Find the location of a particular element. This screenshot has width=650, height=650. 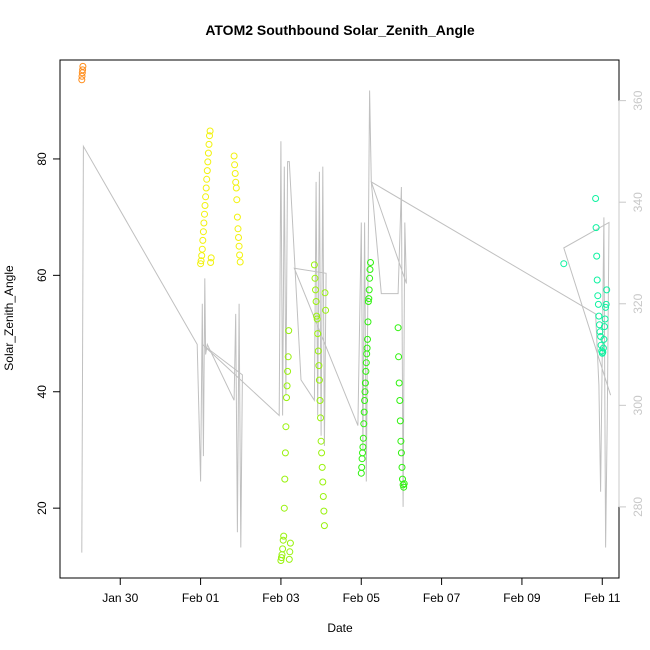

y-tick-label: 40 is located at coordinates (42, 392).